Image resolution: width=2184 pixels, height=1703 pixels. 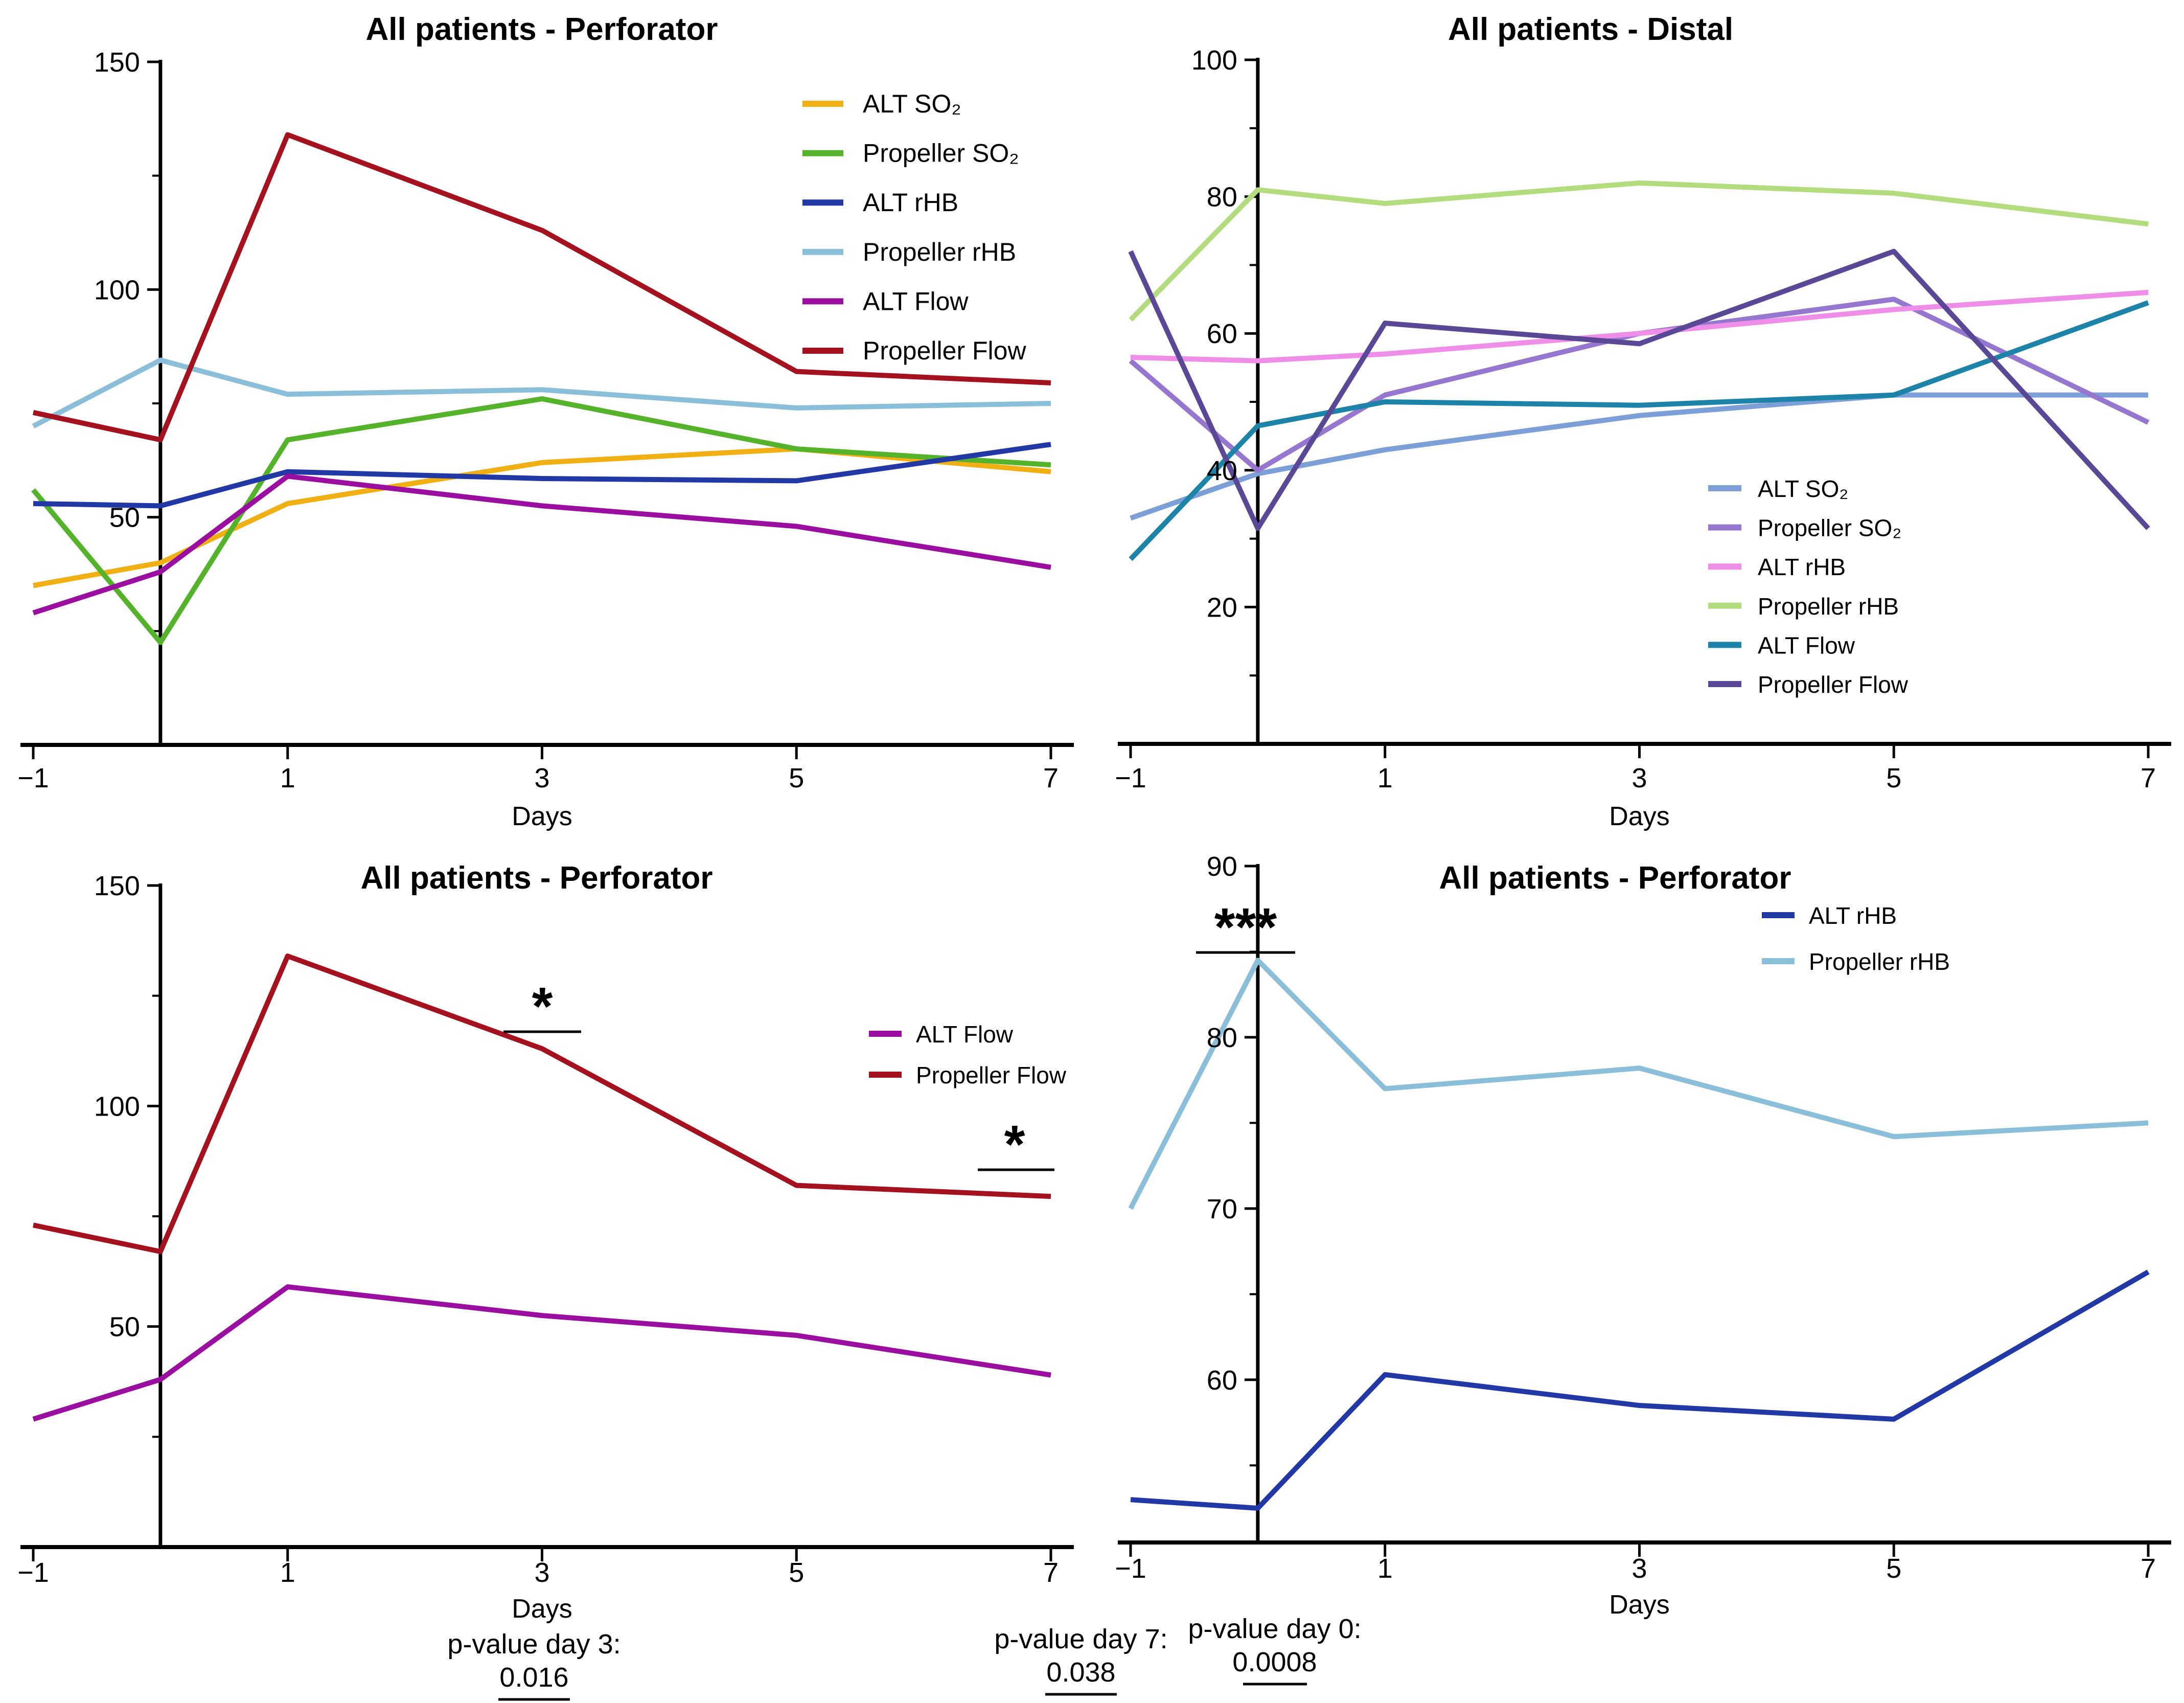 I want to click on p-value-number: 0.038, so click(x=1080, y=1672).